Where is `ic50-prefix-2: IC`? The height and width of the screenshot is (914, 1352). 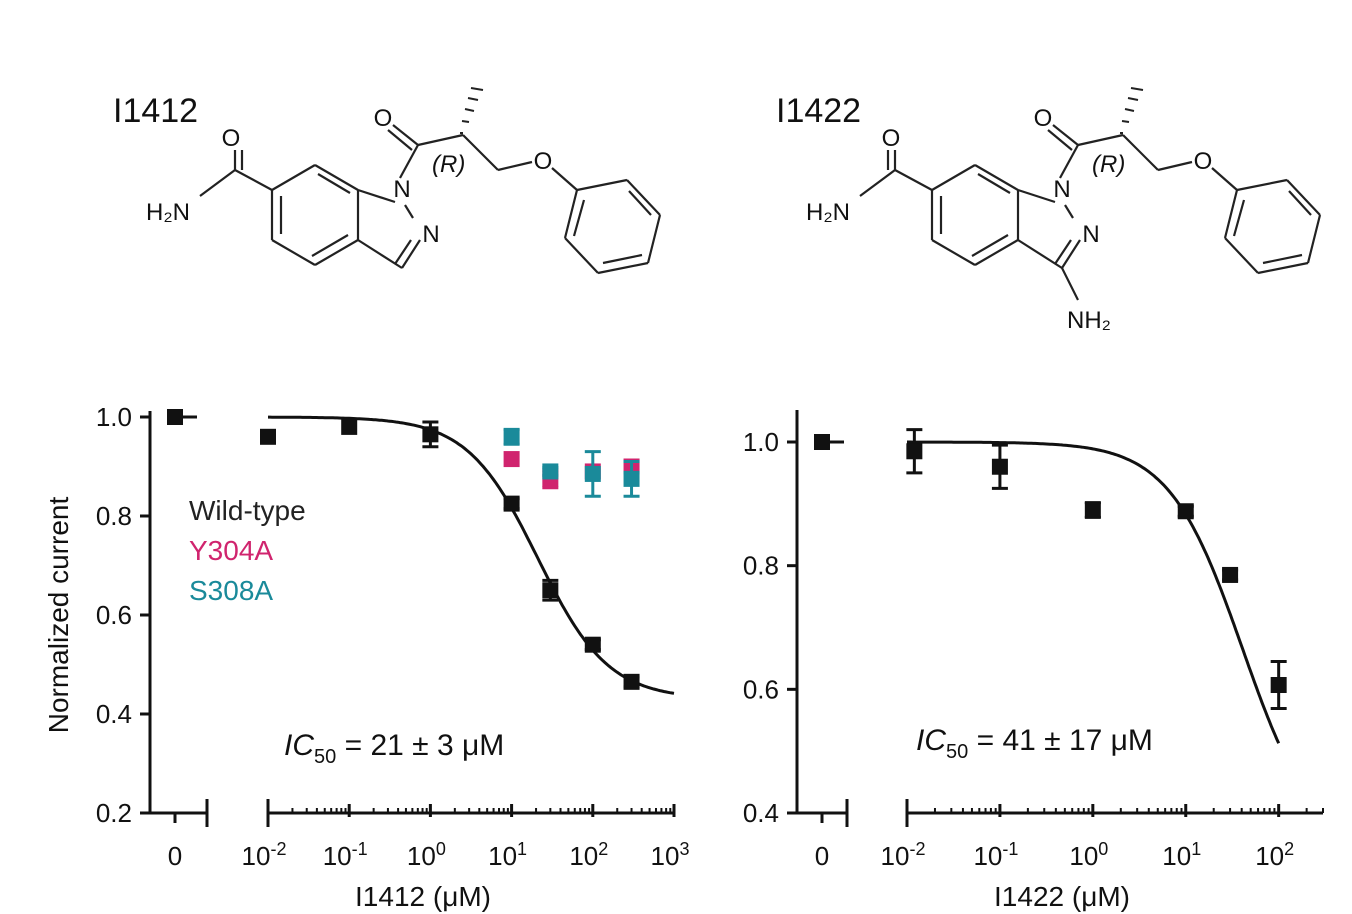
ic50-prefix-2: IC is located at coordinates (931, 740).